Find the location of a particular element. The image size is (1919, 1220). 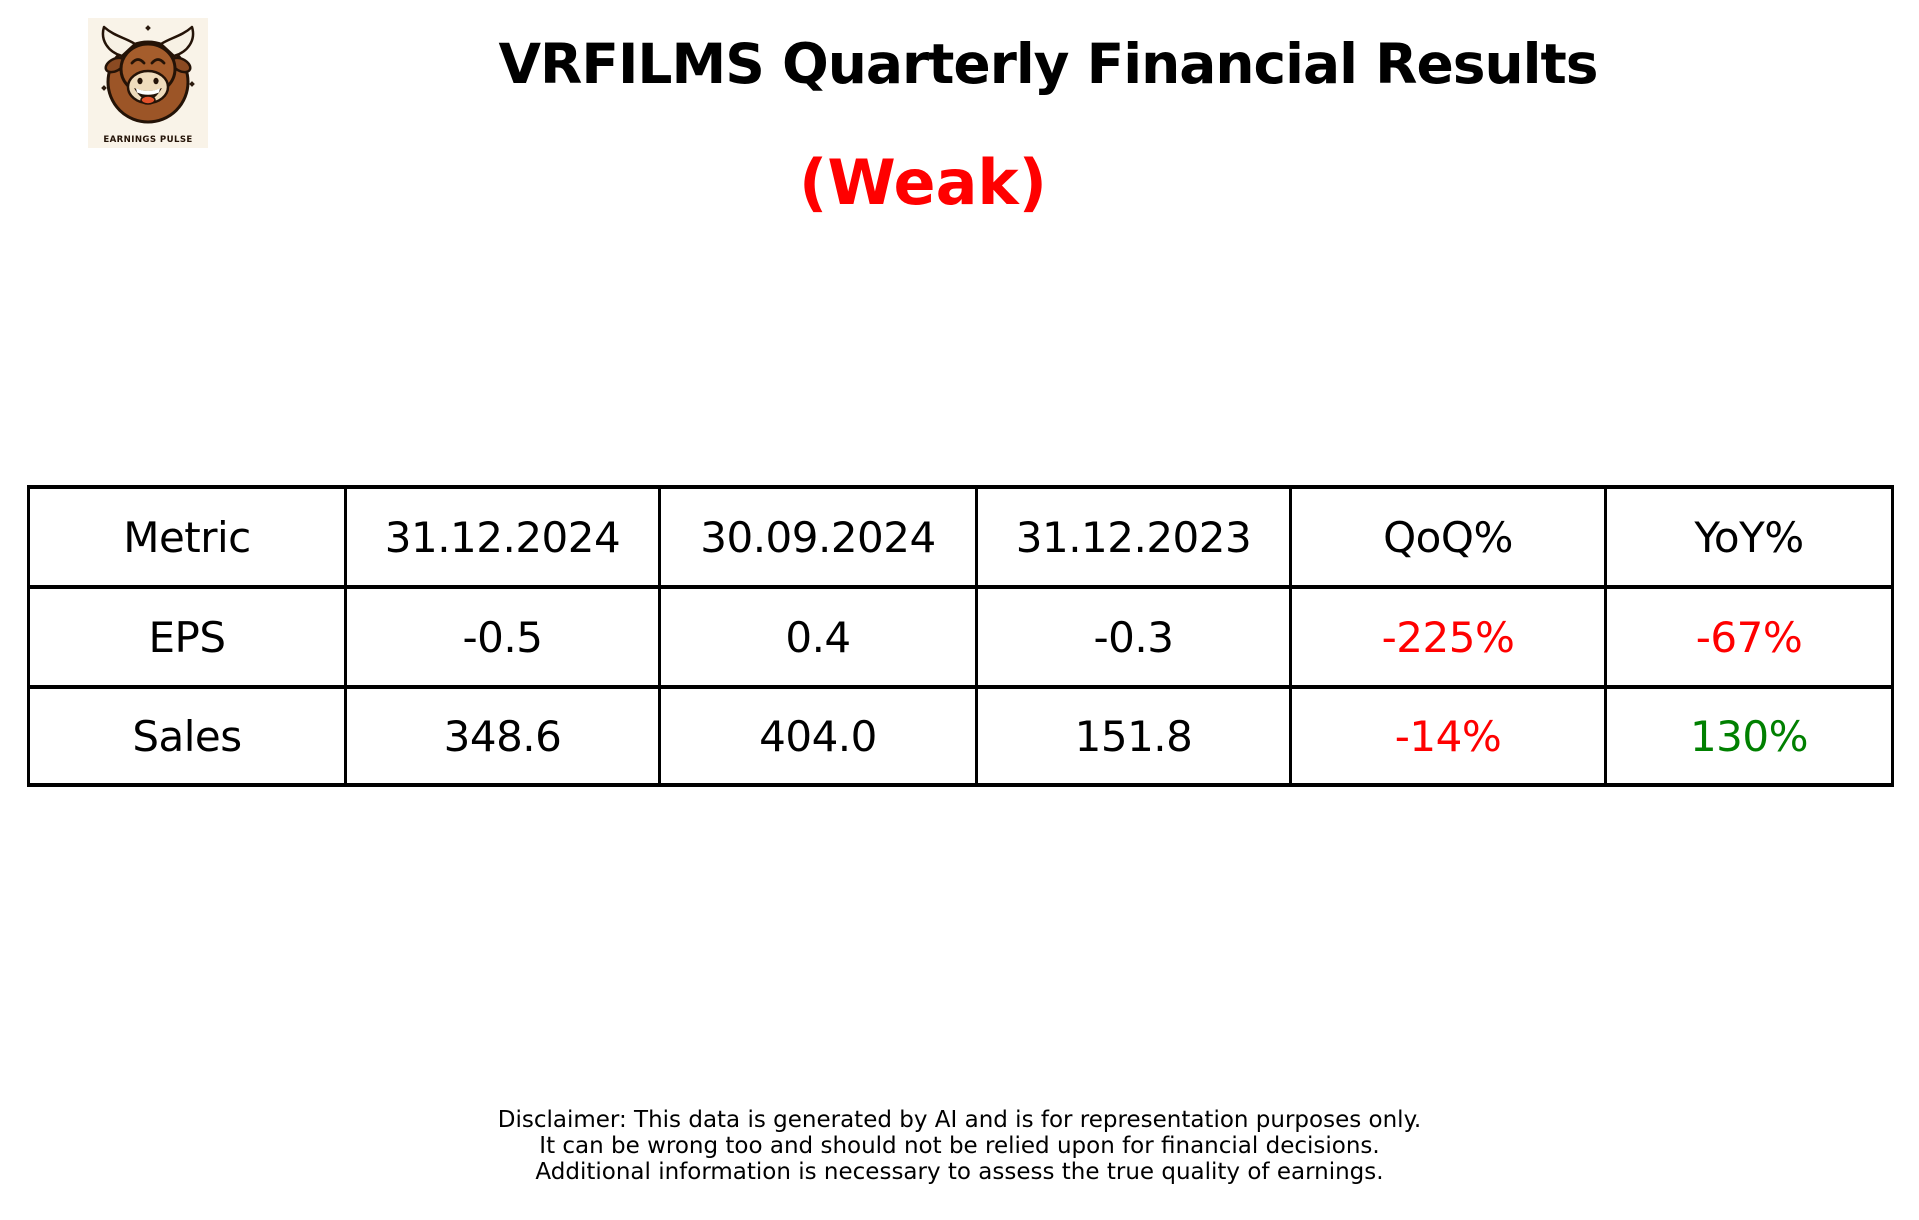

bull-logo-icon: EARNINGS PULSE is located at coordinates (148, 83).